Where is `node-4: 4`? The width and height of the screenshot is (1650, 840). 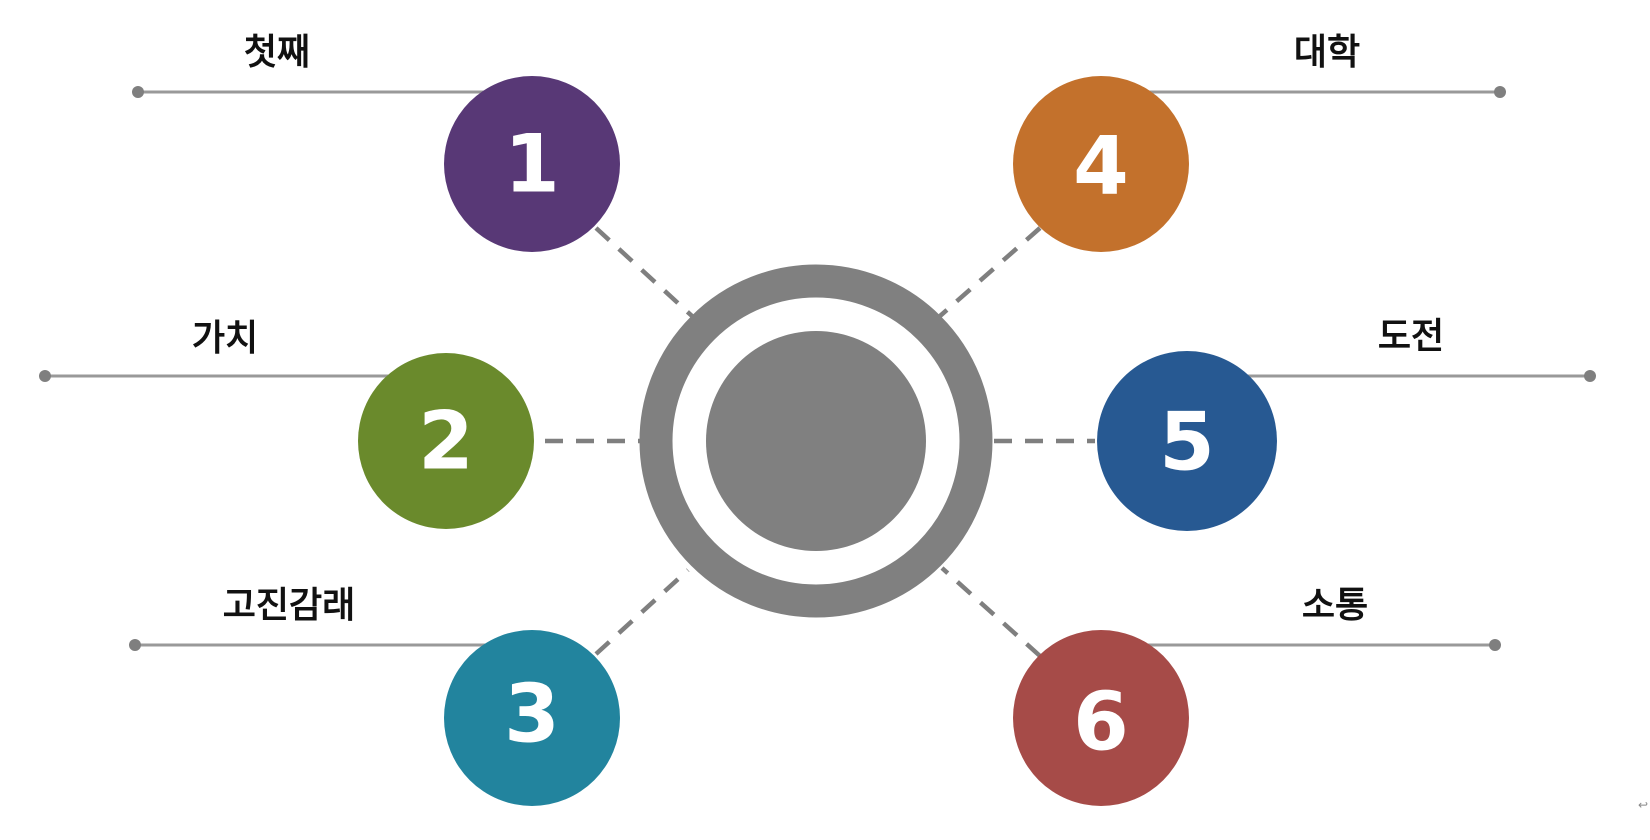 node-4: 4 is located at coordinates (1101, 164).